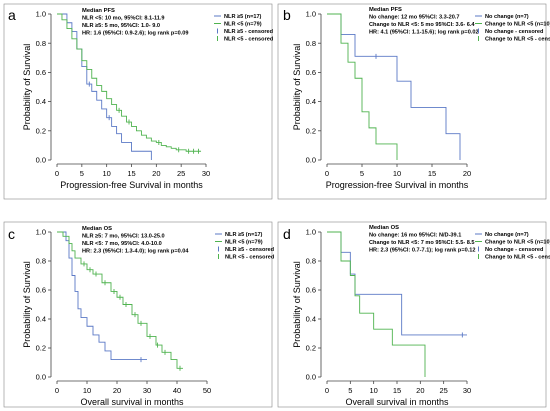  What do you see at coordinates (11, 234) in the screenshot?
I see `panel-label: c` at bounding box center [11, 234].